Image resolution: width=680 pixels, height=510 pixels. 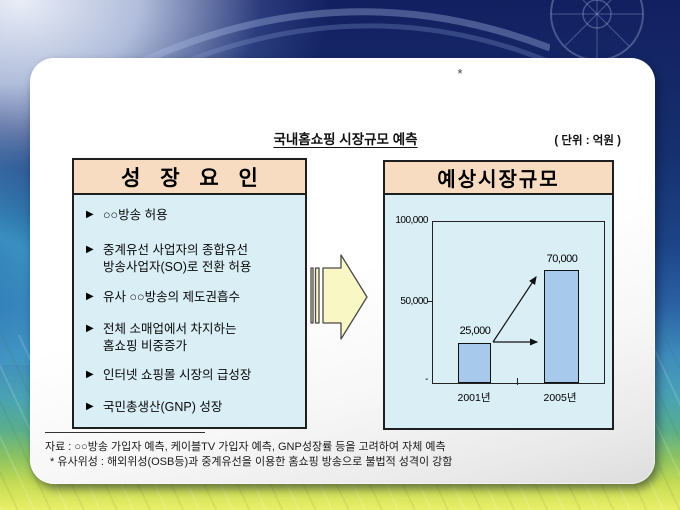 What do you see at coordinates (177, 267) in the screenshot?
I see `list-item-line2: 방송사업자(SO)로 전환 허용` at bounding box center [177, 267].